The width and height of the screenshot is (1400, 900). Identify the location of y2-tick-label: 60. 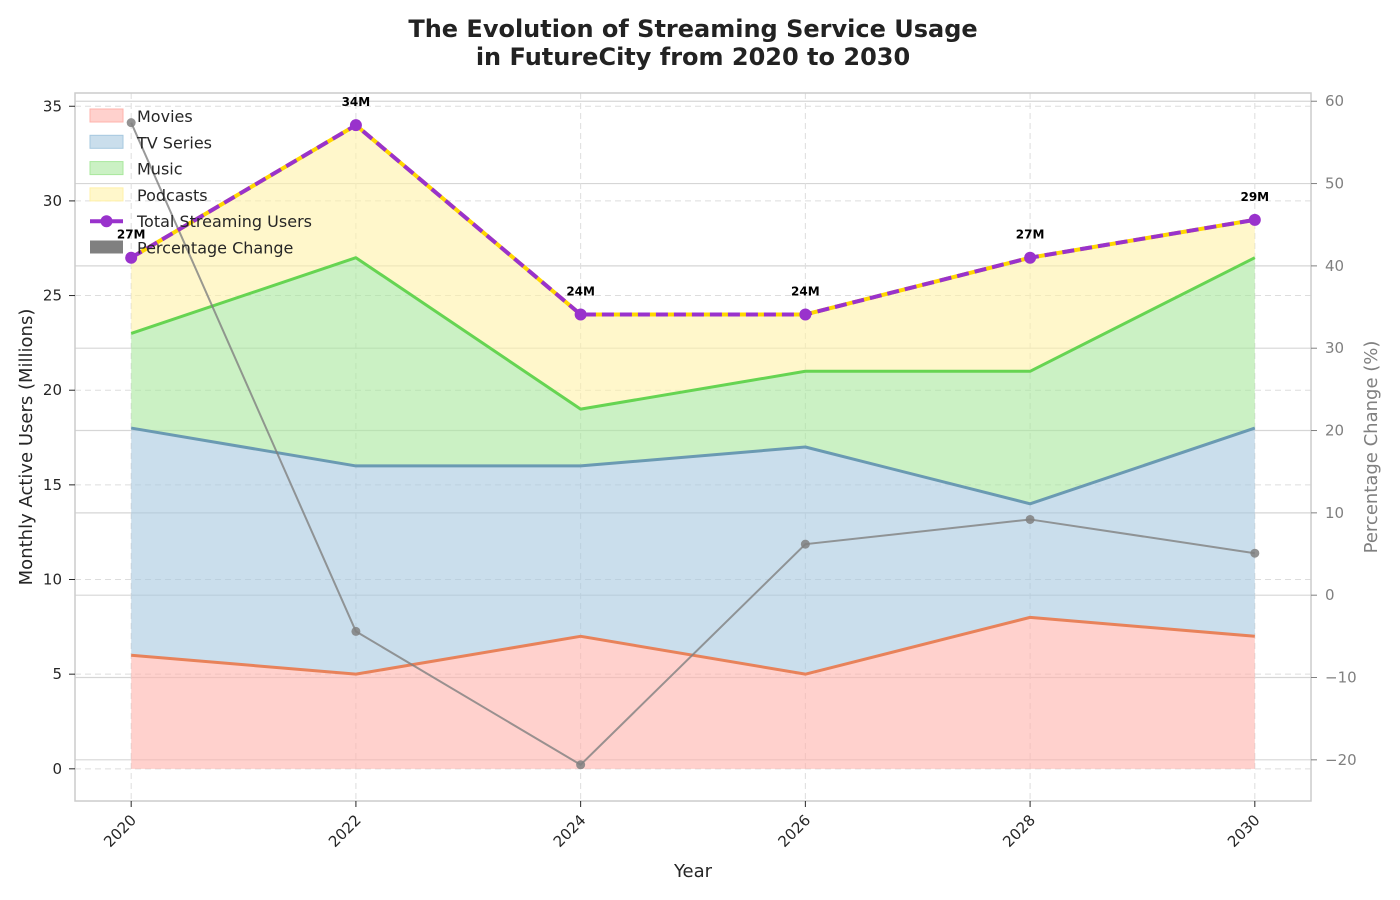
(1334, 101).